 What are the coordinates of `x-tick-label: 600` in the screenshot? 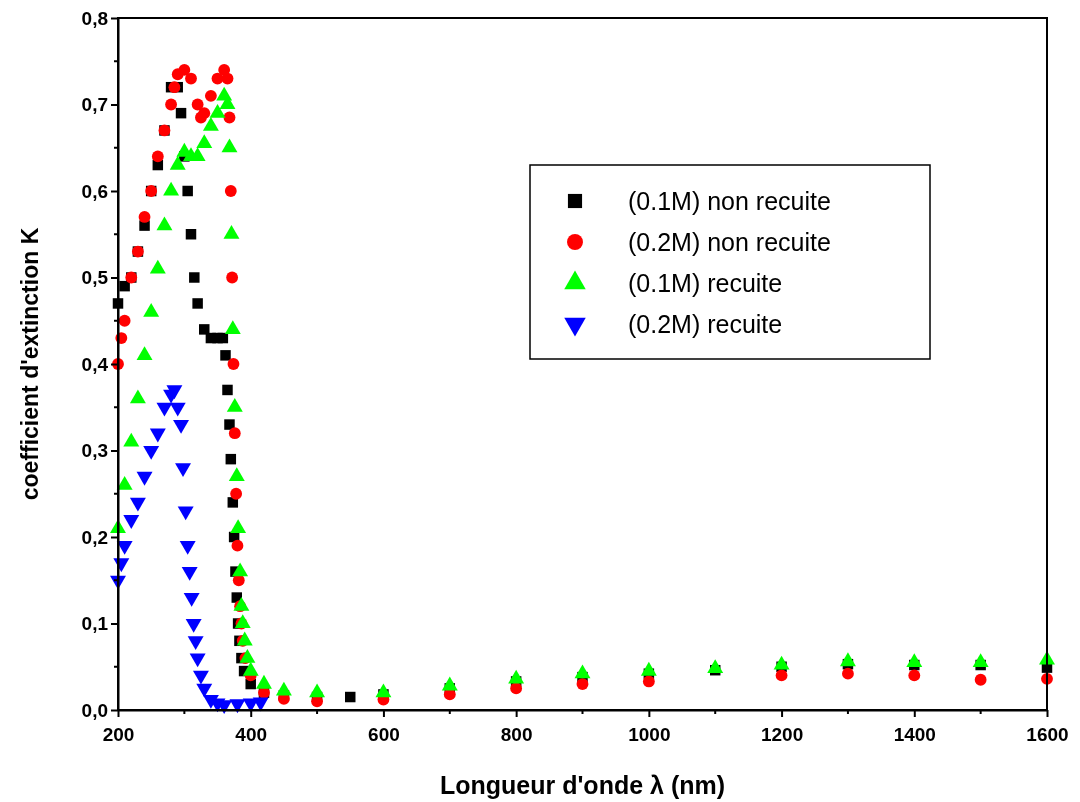 It's located at (384, 734).